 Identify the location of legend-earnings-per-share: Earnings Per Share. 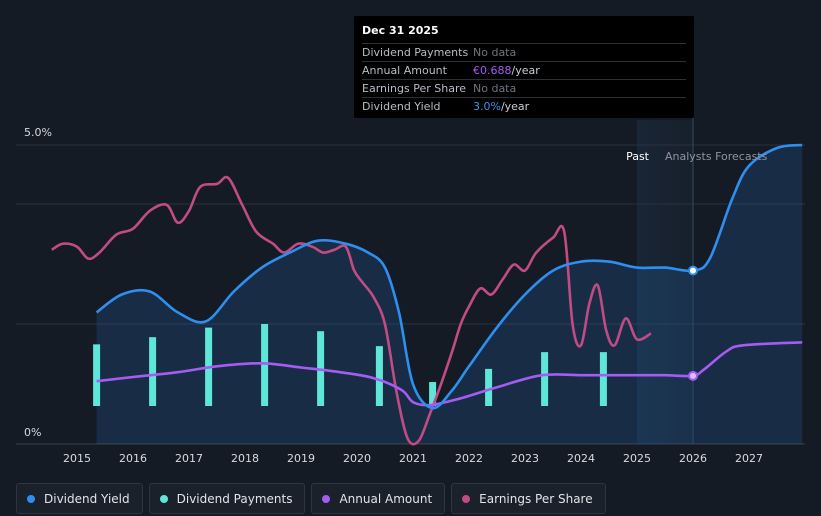
(528, 498).